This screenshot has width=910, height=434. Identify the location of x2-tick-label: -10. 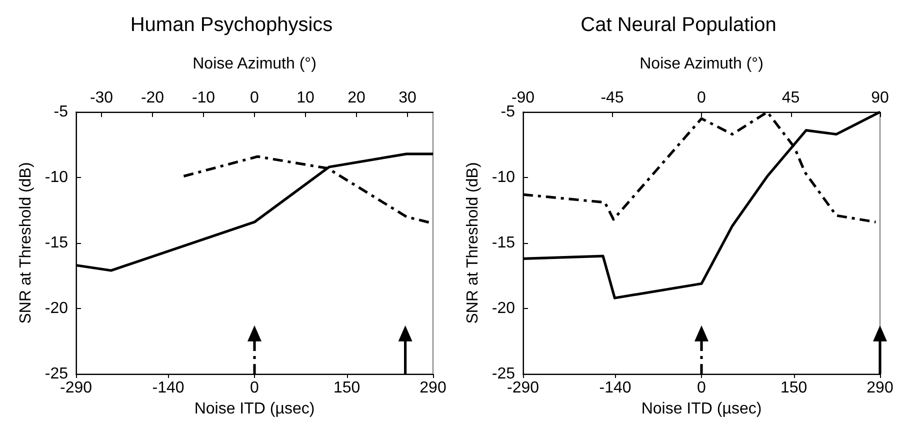
(204, 98).